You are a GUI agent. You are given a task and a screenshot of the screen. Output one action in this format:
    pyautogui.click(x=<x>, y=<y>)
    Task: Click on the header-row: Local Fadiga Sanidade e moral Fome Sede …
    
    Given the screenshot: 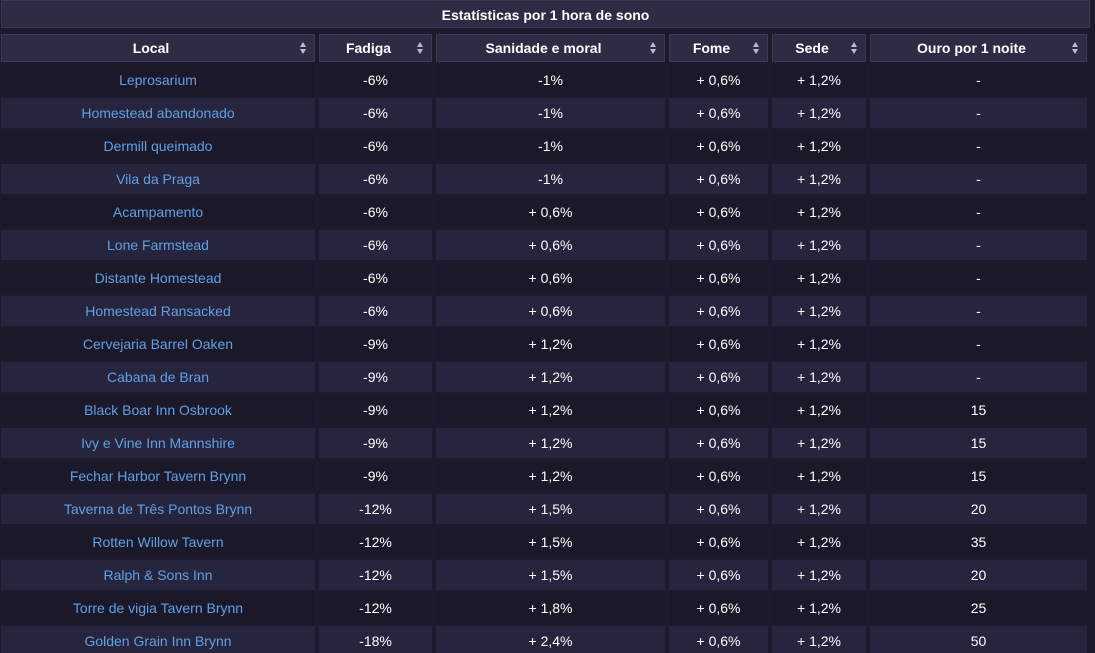 What is the action you would take?
    pyautogui.click(x=544, y=48)
    